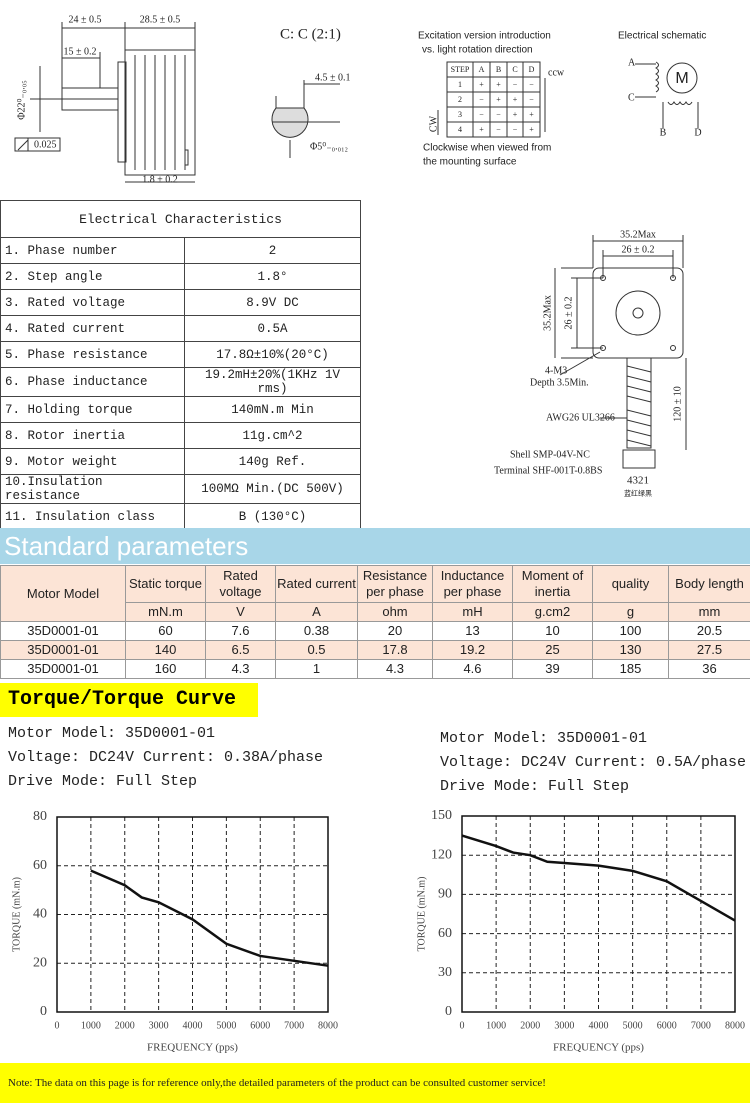 This screenshot has height=1108, width=750. What do you see at coordinates (441, 854) in the screenshot?
I see `y-tick-label: 120` at bounding box center [441, 854].